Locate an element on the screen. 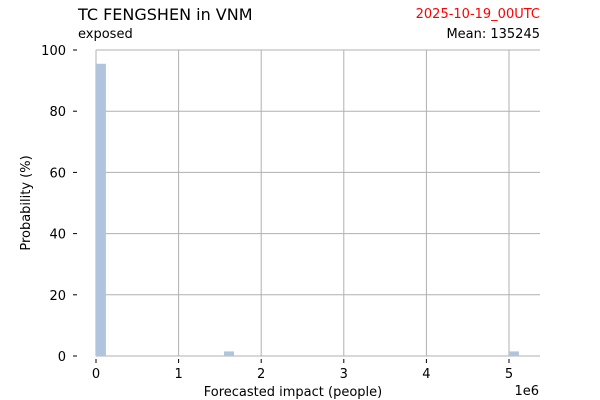  x-tick-label: 5 is located at coordinates (509, 374).